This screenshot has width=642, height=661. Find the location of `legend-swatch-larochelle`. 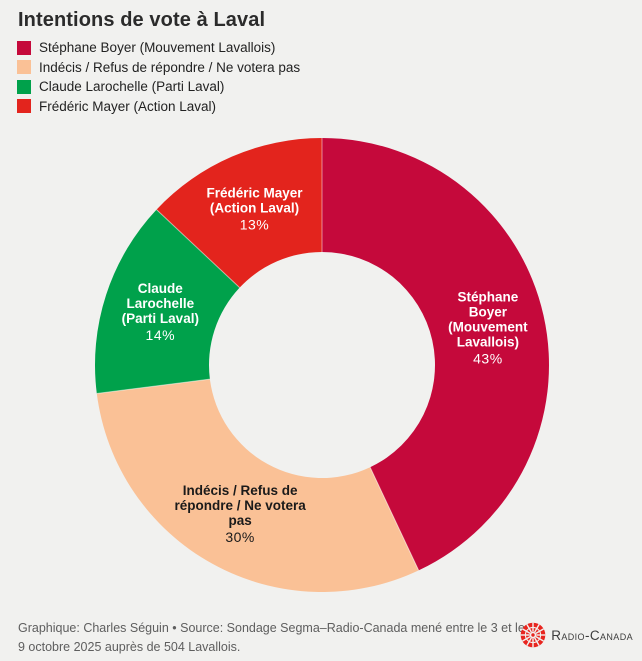

legend-swatch-larochelle is located at coordinates (24, 86).